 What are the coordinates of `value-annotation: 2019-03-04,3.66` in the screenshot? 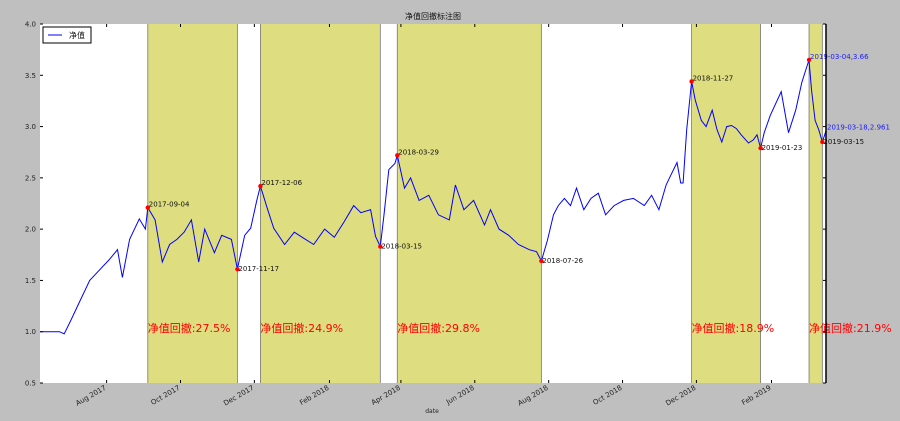 It's located at (839, 57).